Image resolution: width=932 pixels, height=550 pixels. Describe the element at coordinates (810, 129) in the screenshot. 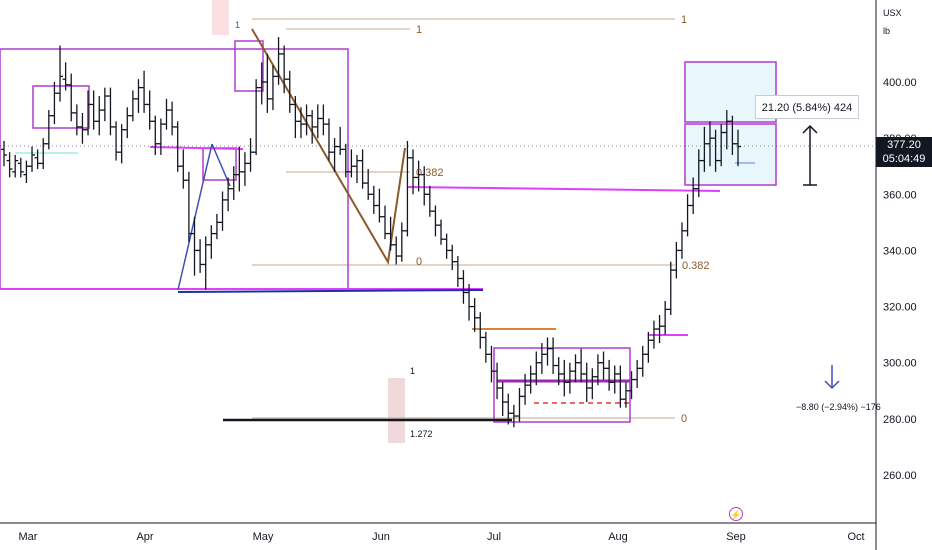

I see `measure-arrow-head` at that location.